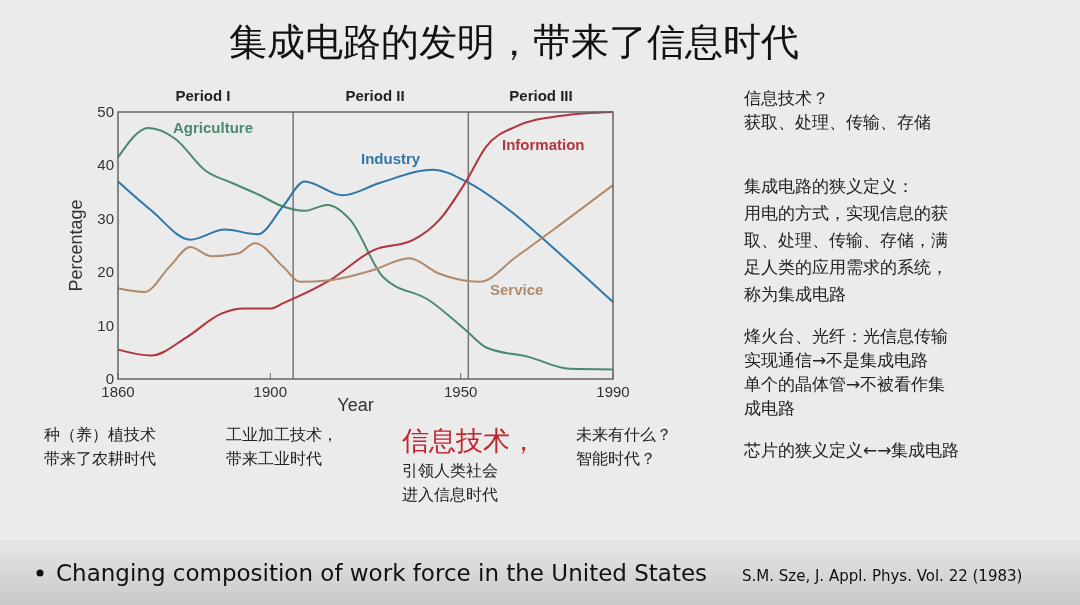  Describe the element at coordinates (613, 391) in the screenshot. I see `x-tick-label: 1990` at that location.